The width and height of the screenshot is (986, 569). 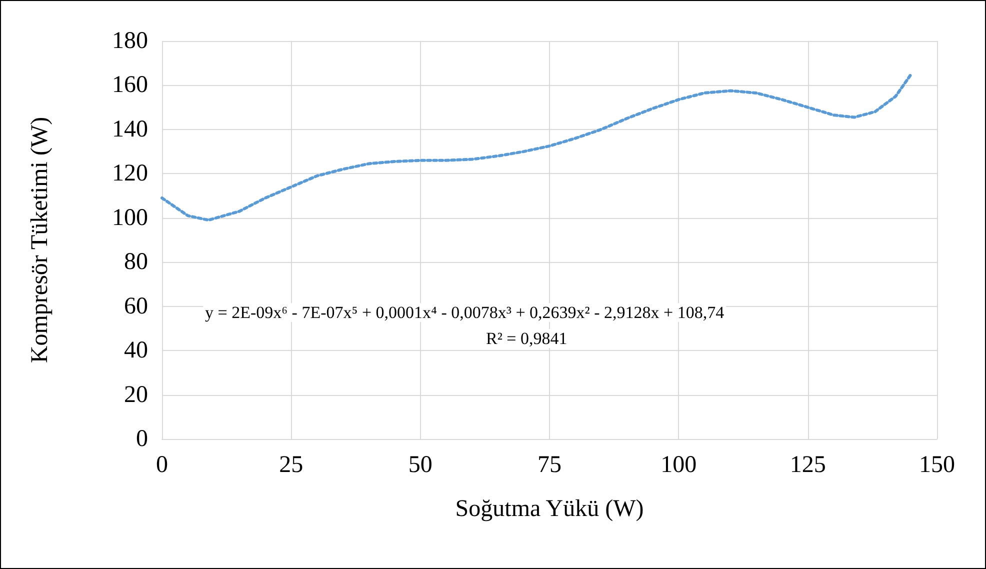 I want to click on x-tick-label: 25, so click(x=291, y=465).